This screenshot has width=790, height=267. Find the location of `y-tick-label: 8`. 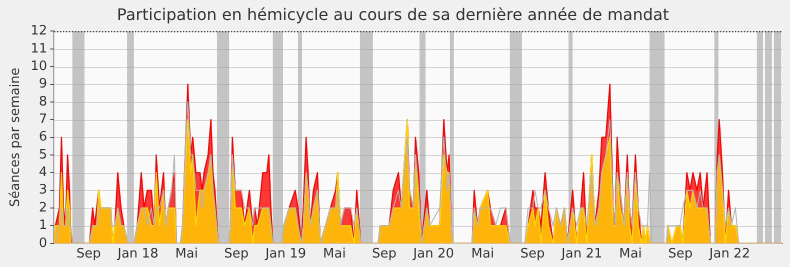

y-tick-label: 8 is located at coordinates (43, 102).